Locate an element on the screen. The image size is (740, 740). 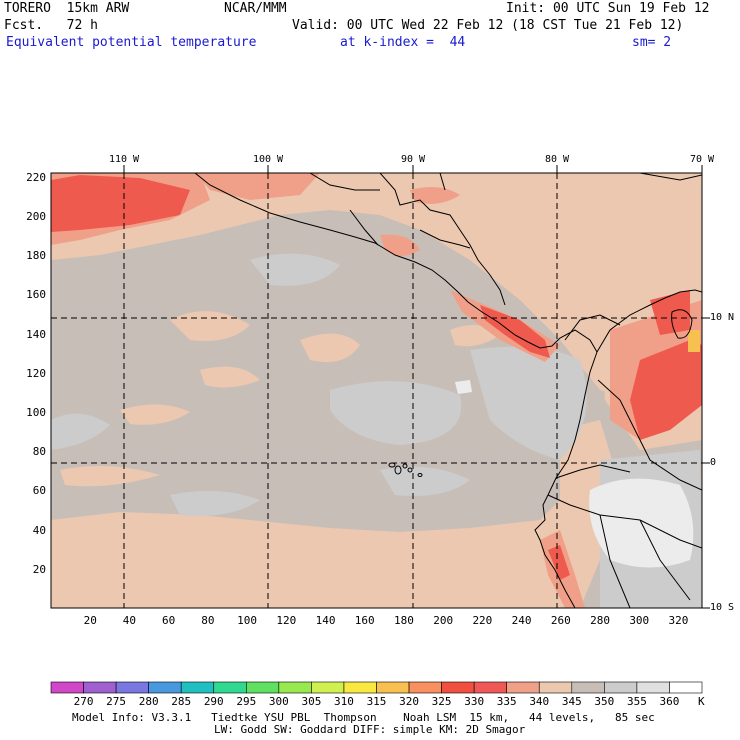
colorbar-label: 280 is located at coordinates (148, 701).